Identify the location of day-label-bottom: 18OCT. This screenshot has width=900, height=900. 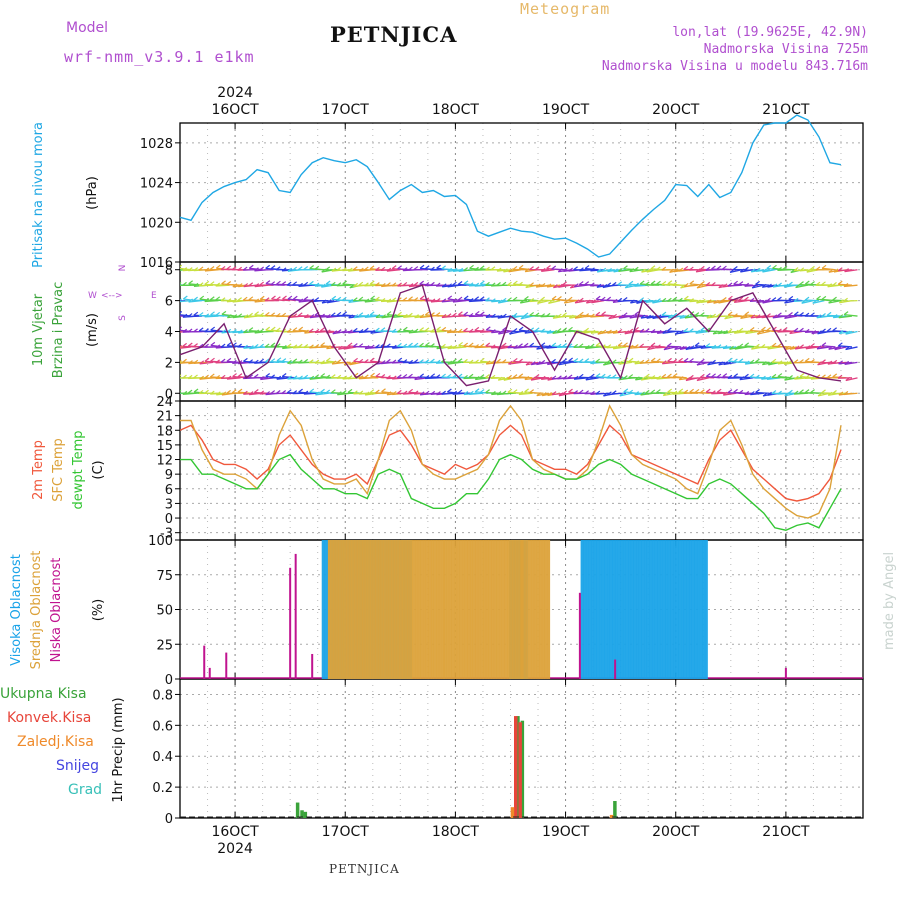
(456, 832).